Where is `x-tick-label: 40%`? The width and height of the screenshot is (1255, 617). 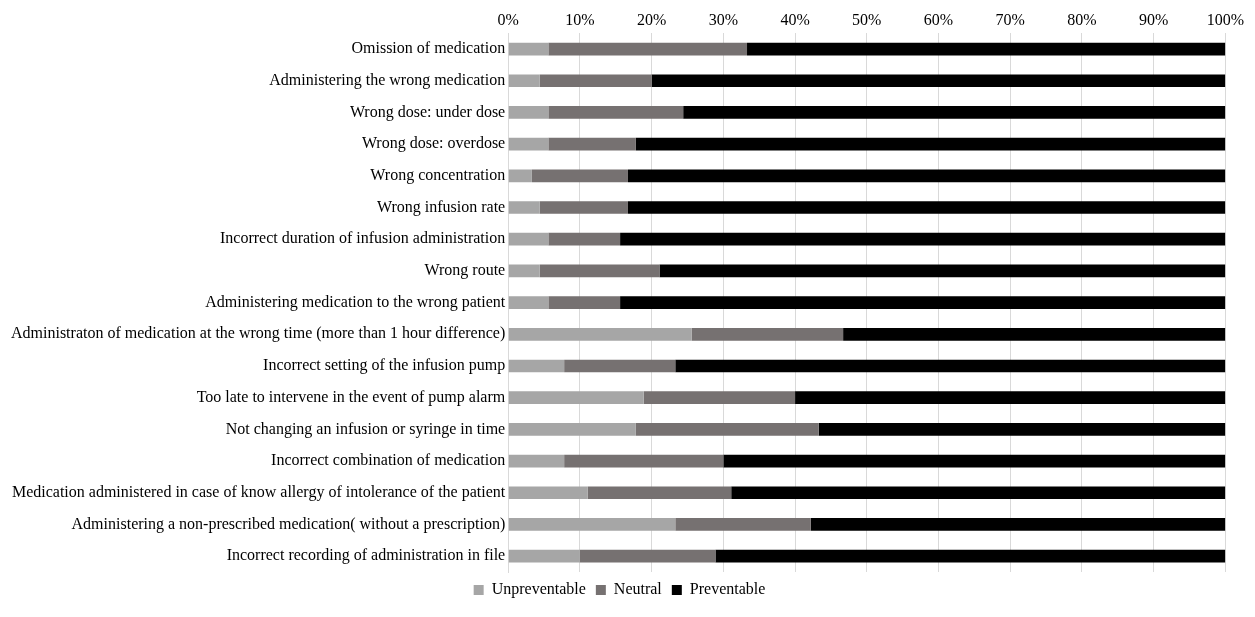 x-tick-label: 40% is located at coordinates (795, 19).